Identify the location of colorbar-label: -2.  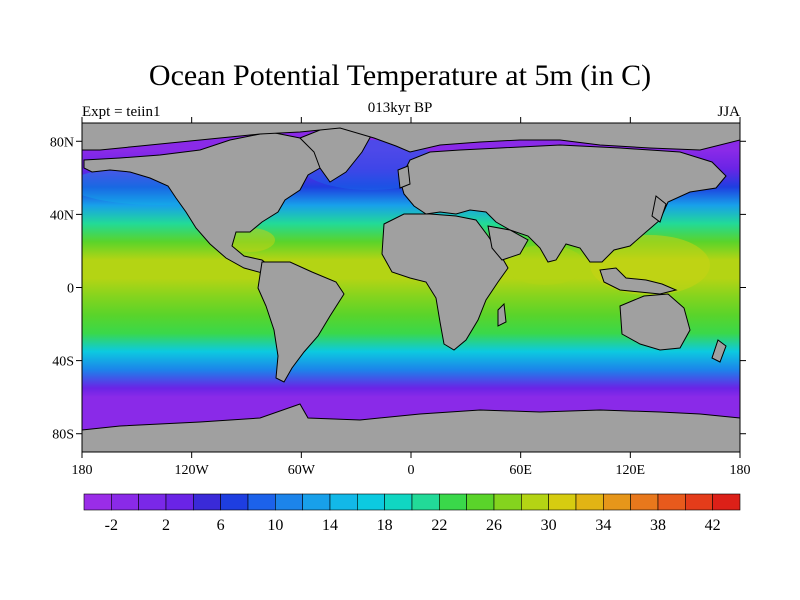
(111, 525).